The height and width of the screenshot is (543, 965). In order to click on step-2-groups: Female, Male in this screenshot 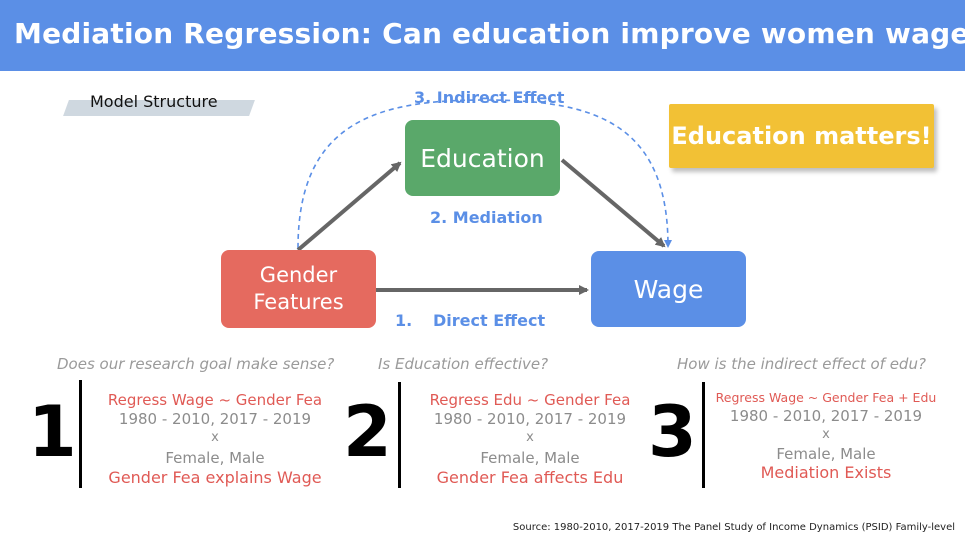, I will do `click(530, 458)`.